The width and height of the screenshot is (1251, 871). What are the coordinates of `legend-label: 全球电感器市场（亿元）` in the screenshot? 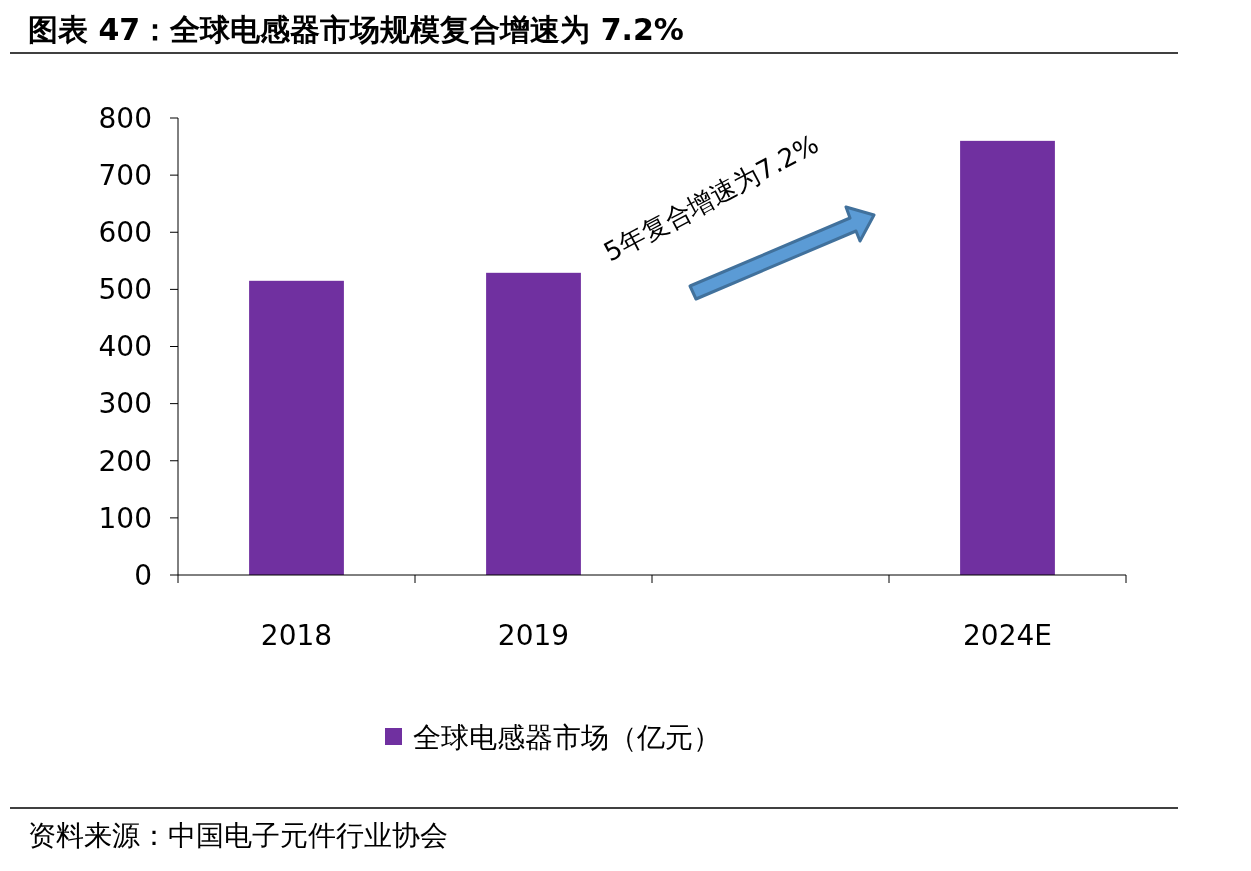 It's located at (567, 737).